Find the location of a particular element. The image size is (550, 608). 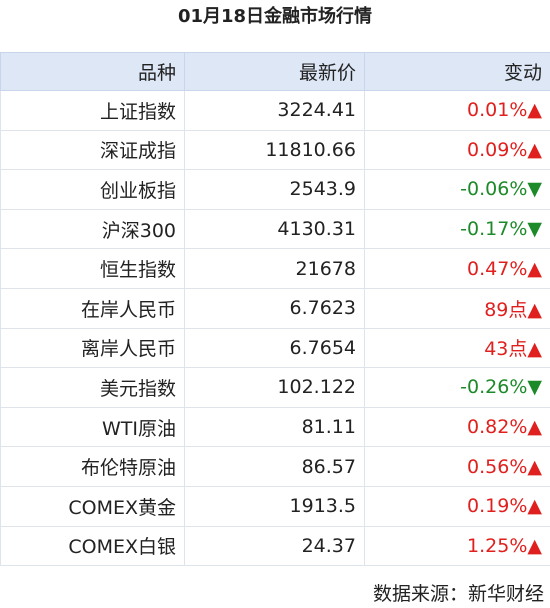

change: 0.82%▲ is located at coordinates (457, 427).